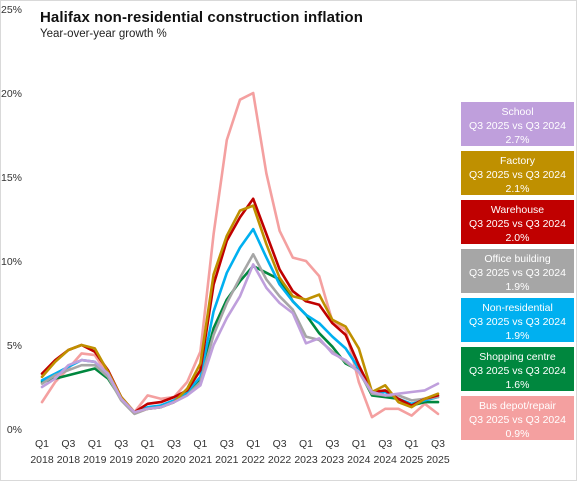 Image resolution: width=577 pixels, height=481 pixels. Describe the element at coordinates (517, 210) in the screenshot. I see `legend-text: Warehouse` at that location.